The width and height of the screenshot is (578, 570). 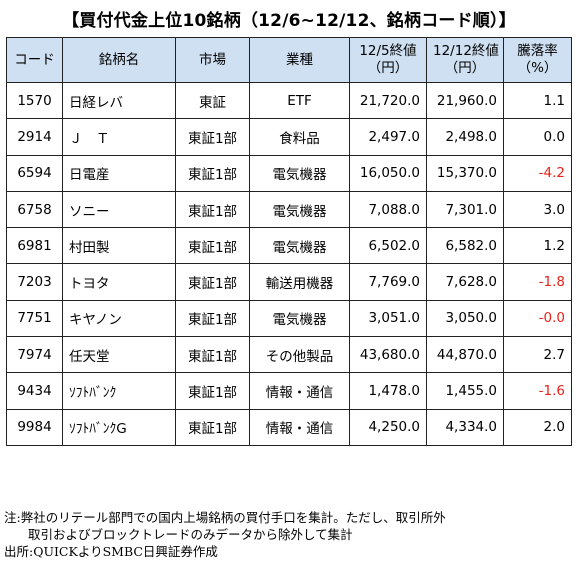 What do you see at coordinates (465, 282) in the screenshot?
I see `cell-close-curr: 7,628.0` at bounding box center [465, 282].